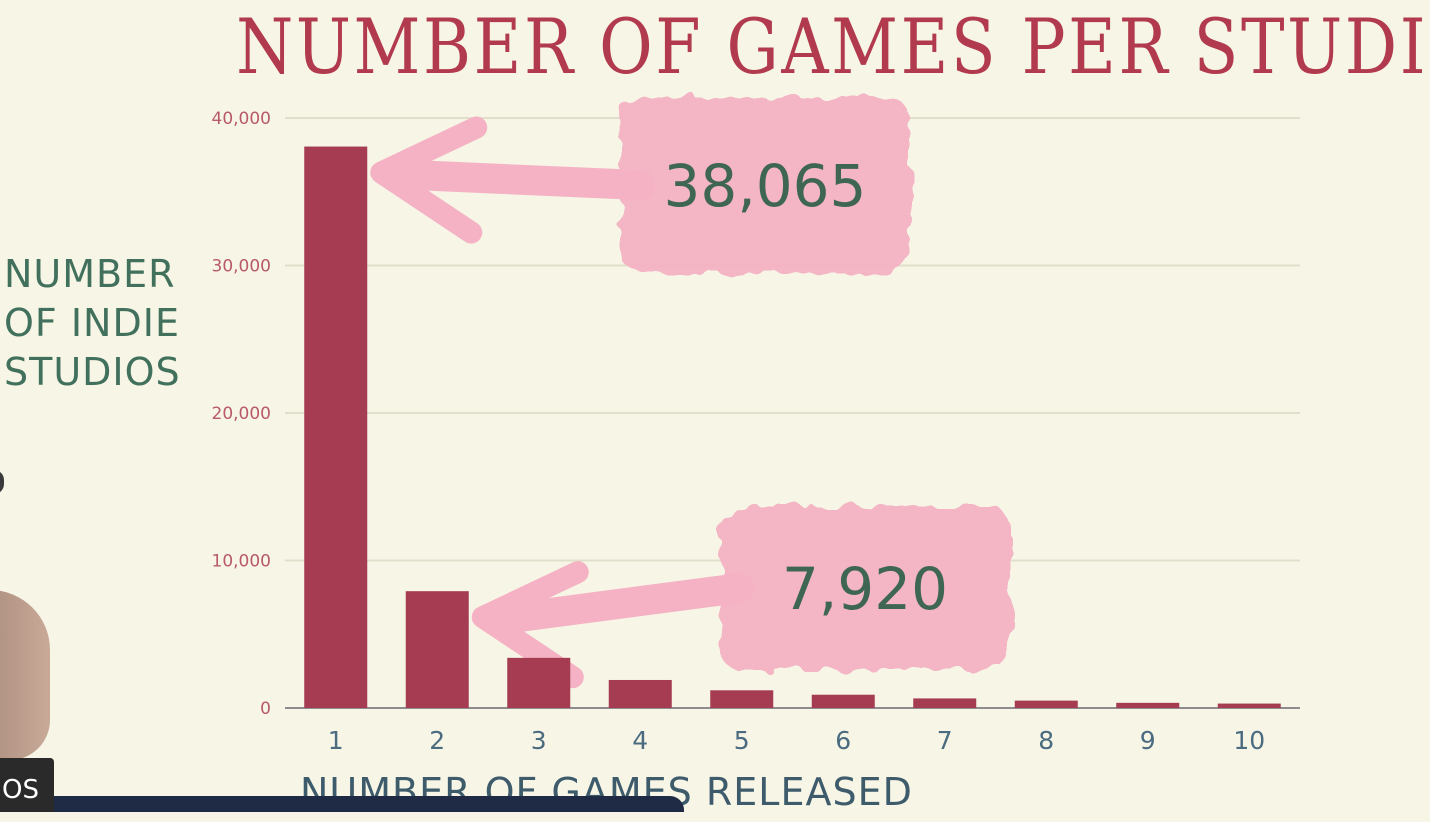 Image resolution: width=1430 pixels, height=822 pixels. I want to click on annotation-label: 38,065, so click(765, 186).